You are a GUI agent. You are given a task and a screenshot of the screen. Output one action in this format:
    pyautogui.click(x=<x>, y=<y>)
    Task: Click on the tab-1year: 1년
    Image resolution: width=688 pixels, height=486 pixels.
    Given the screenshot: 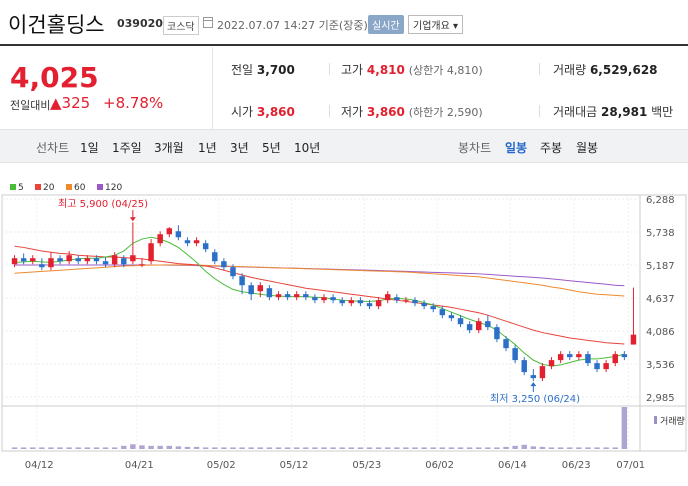 What is the action you would take?
    pyautogui.click(x=207, y=148)
    